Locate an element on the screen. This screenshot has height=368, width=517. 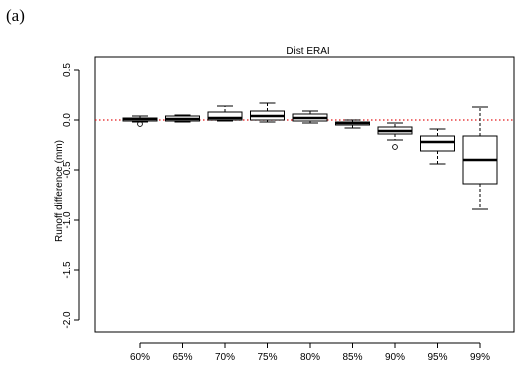
x-tick-label: 80% is located at coordinates (310, 357).